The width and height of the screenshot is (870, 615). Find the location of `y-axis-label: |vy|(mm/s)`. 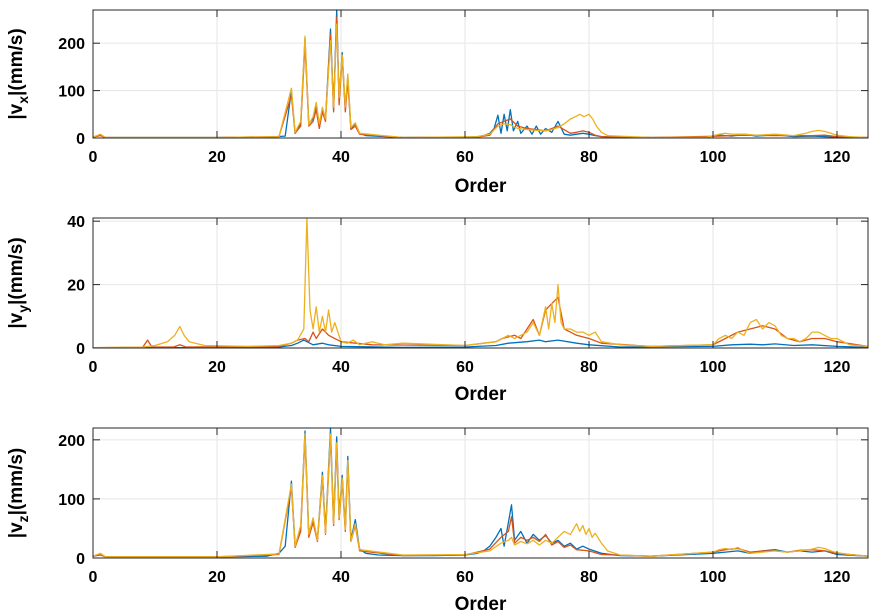

y-axis-label: |vy|(mm/s) is located at coordinates (18, 282).